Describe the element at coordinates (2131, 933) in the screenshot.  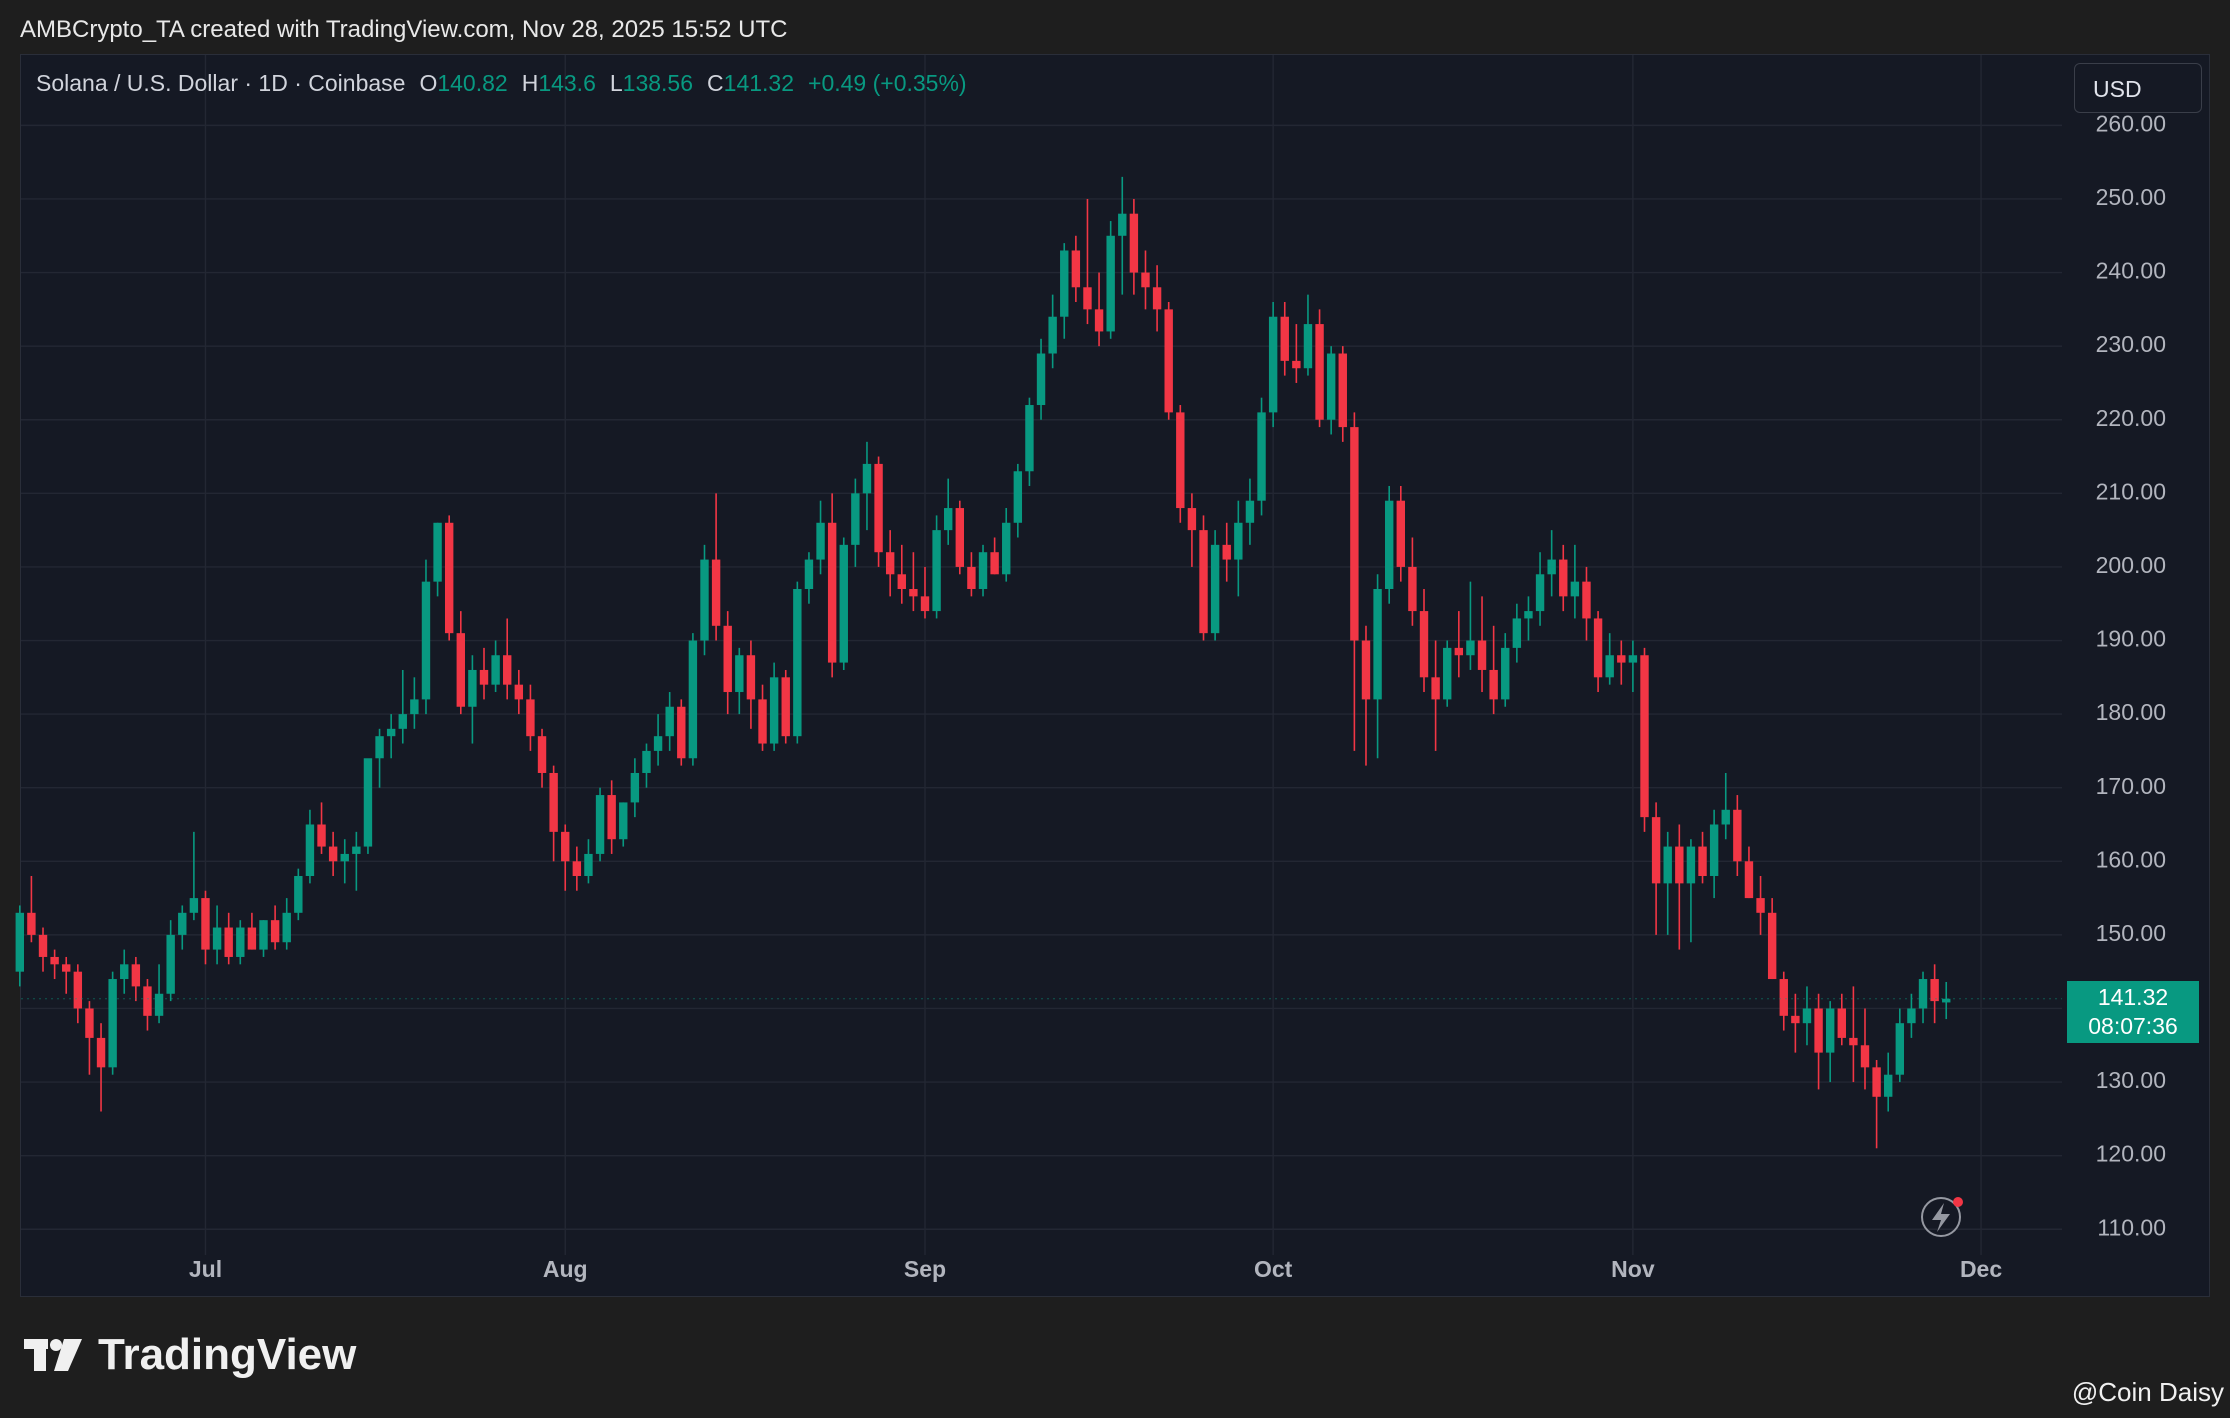
I see `y-tick-label: 150.00` at that location.